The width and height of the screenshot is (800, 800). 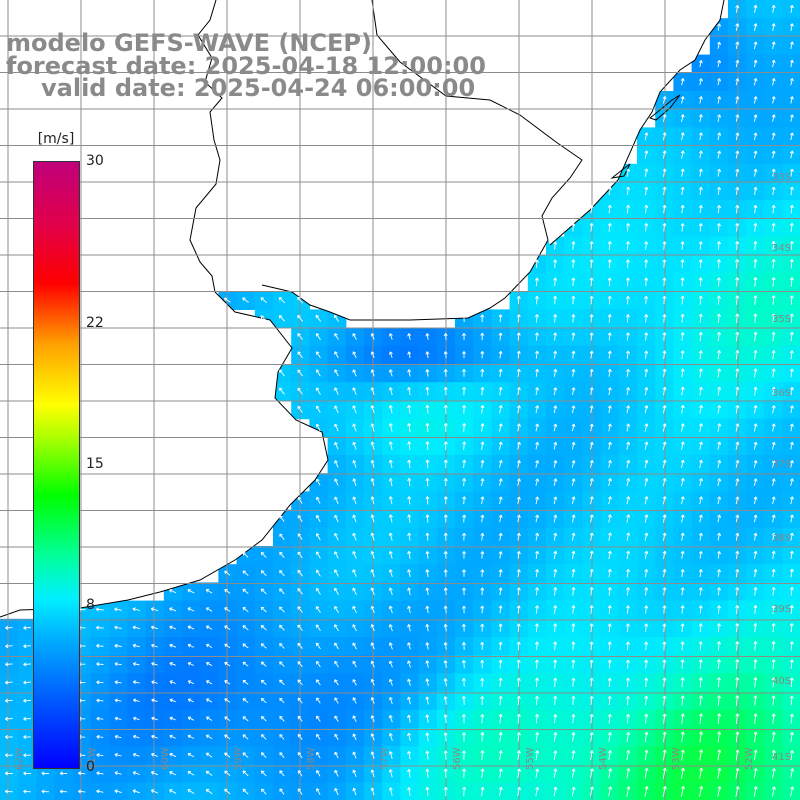 I want to click on longitude-label: 62W, so click(x=19, y=758).